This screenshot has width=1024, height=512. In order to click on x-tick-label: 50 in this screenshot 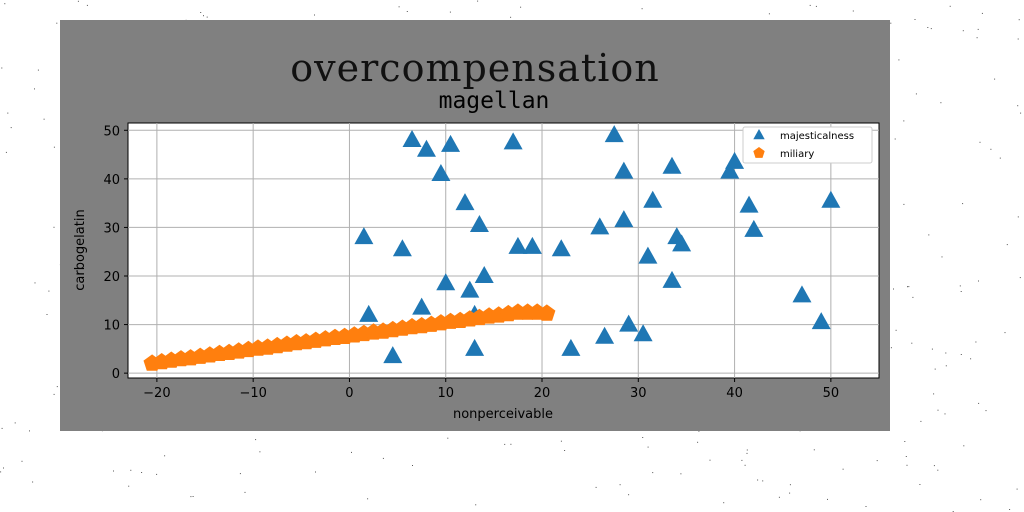, I will do `click(831, 393)`.